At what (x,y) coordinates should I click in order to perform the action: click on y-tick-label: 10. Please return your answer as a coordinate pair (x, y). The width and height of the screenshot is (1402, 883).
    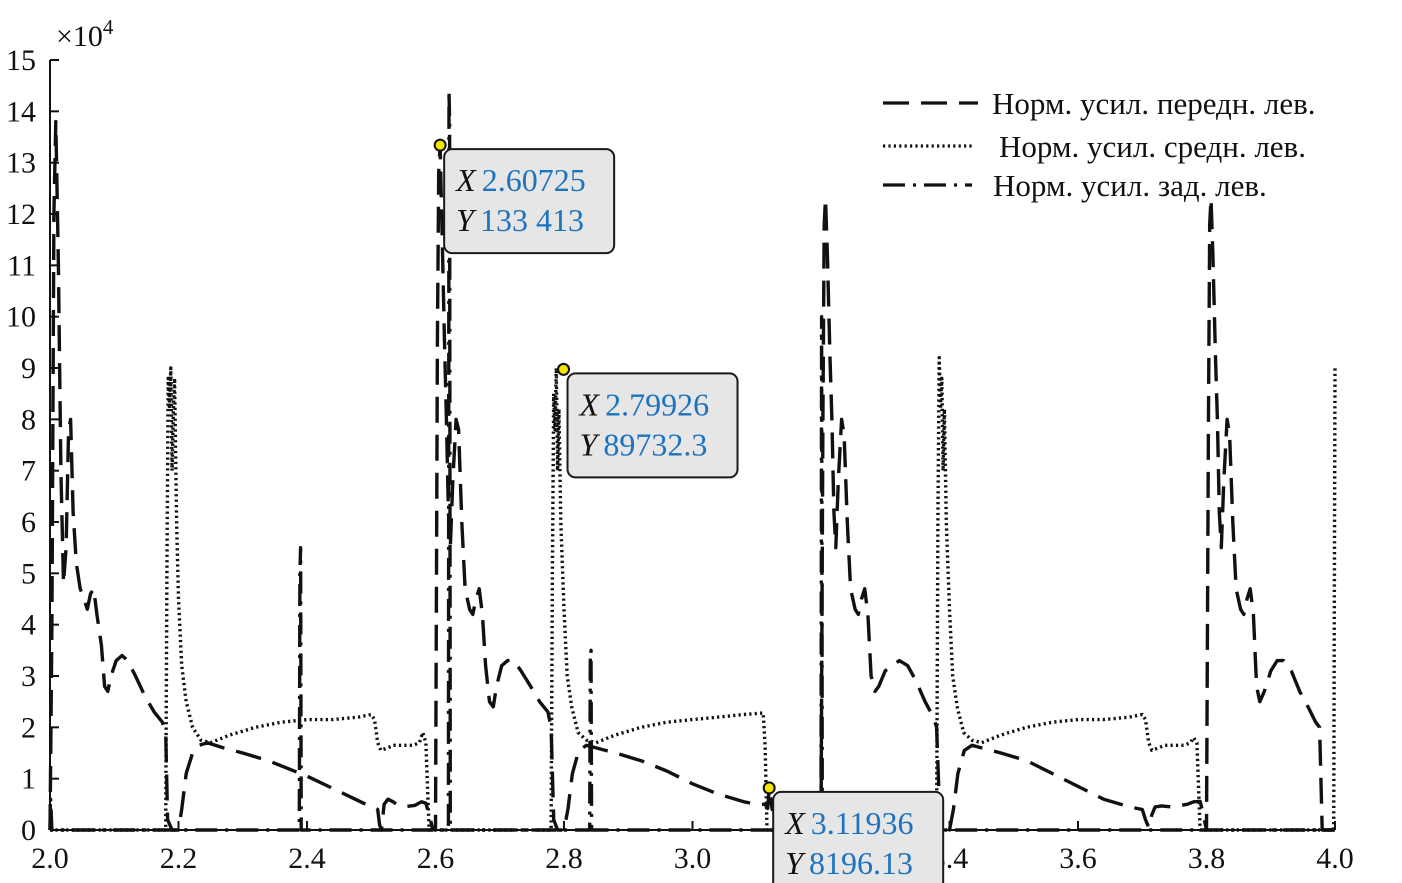
    Looking at the image, I should click on (21, 317).